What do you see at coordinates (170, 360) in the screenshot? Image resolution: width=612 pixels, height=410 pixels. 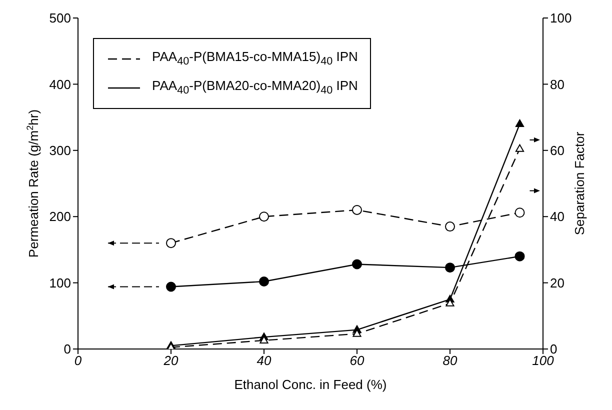 I see `x-tick-label: 20` at bounding box center [170, 360].